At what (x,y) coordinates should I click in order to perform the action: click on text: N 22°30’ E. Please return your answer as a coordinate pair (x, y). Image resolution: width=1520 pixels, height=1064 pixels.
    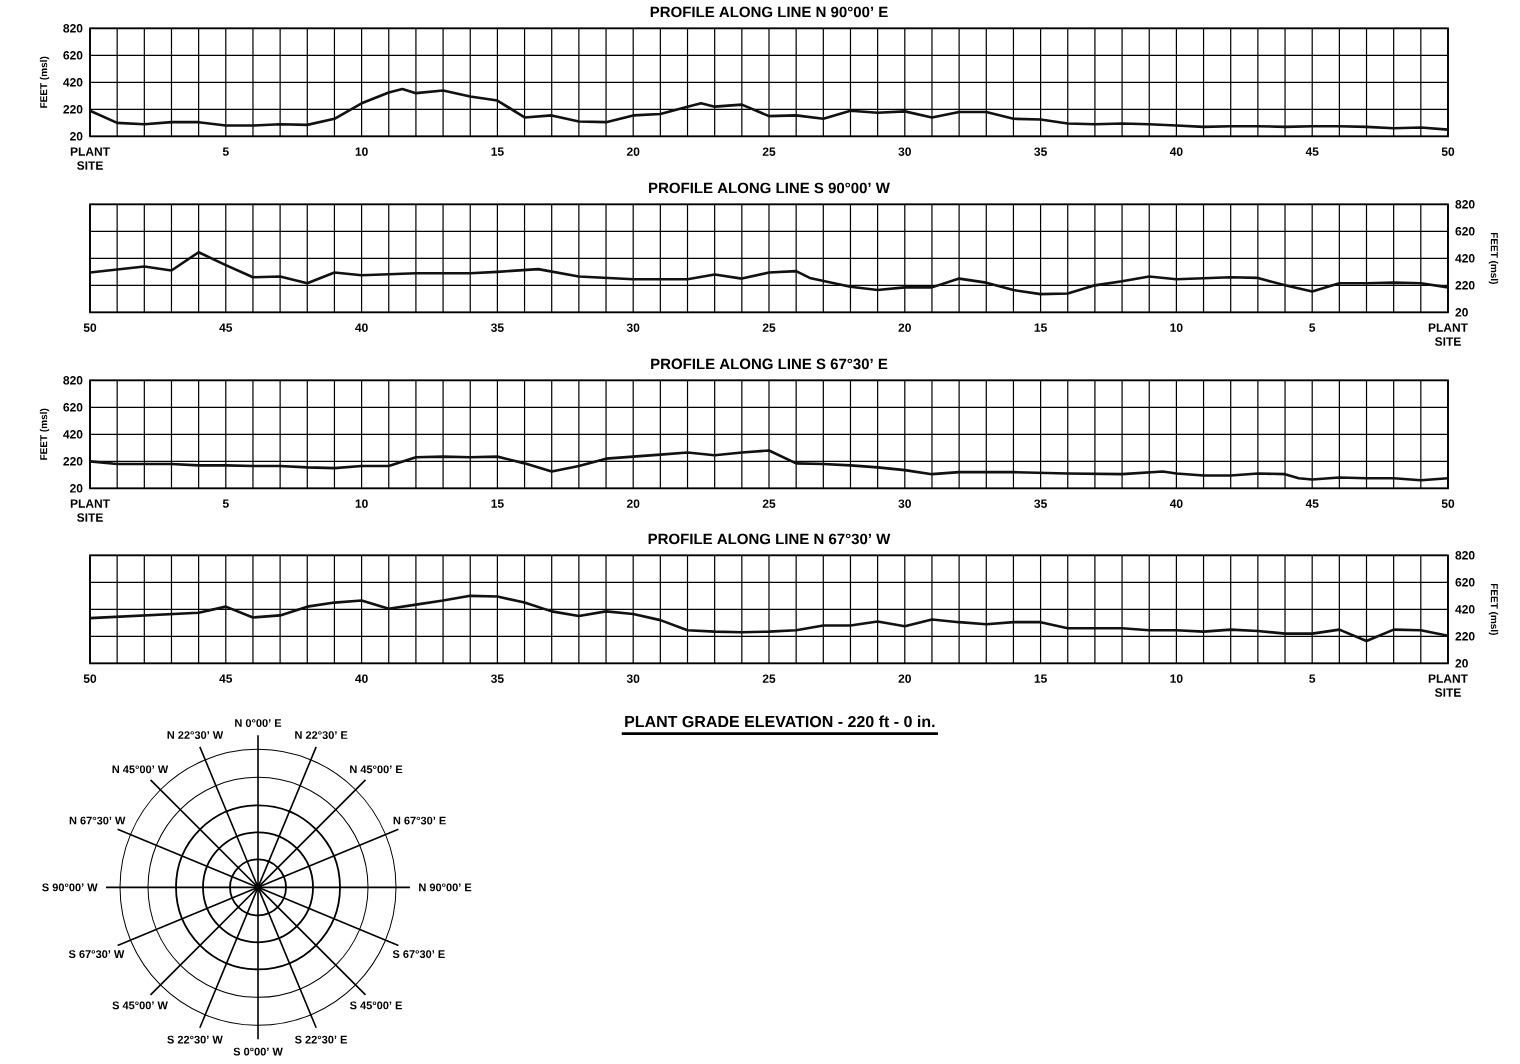
    Looking at the image, I should click on (321, 735).